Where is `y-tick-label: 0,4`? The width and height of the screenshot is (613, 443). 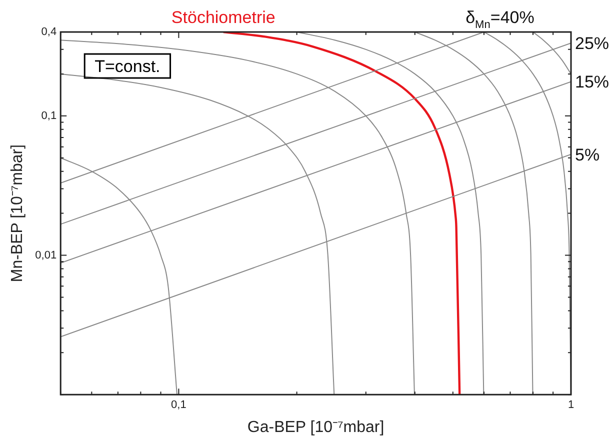
y-tick-label: 0,4 is located at coordinates (49, 32).